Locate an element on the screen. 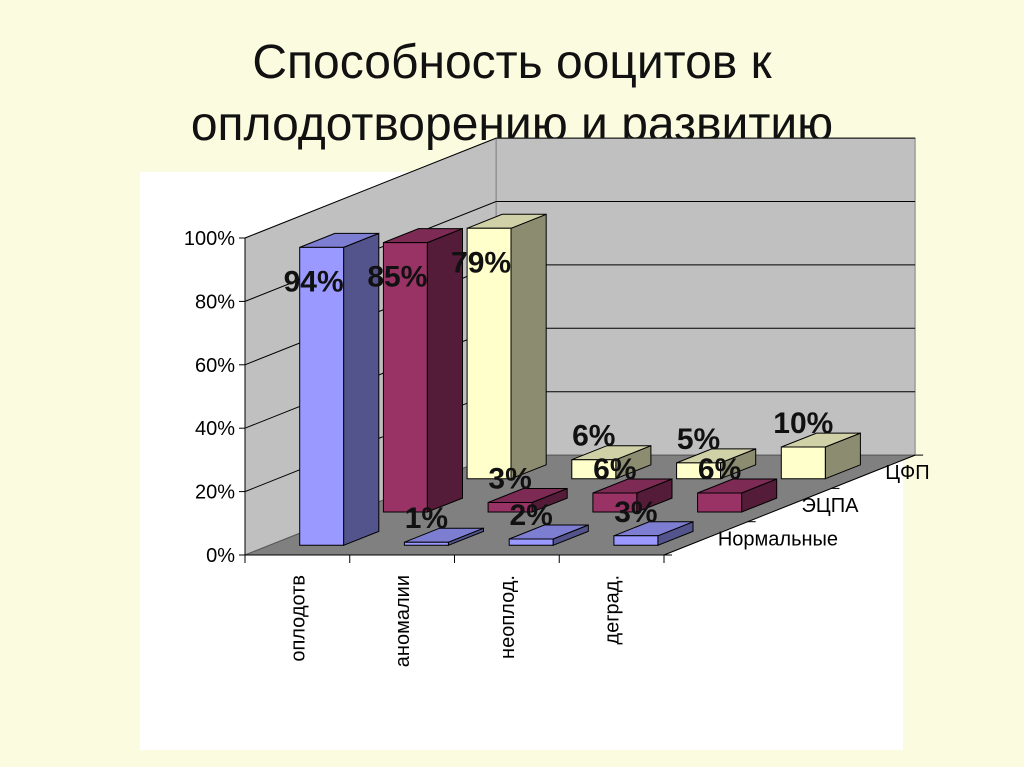 The width and height of the screenshot is (1024, 767). data-label: 2% is located at coordinates (530, 515).